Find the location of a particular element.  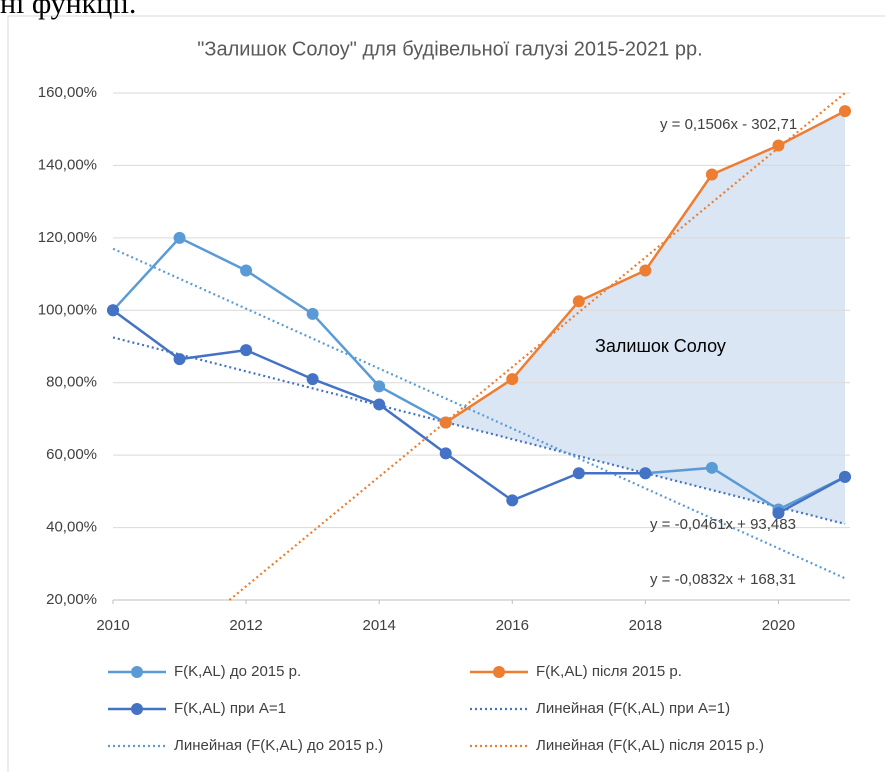

annotation: Залишок Солоу is located at coordinates (660, 346).